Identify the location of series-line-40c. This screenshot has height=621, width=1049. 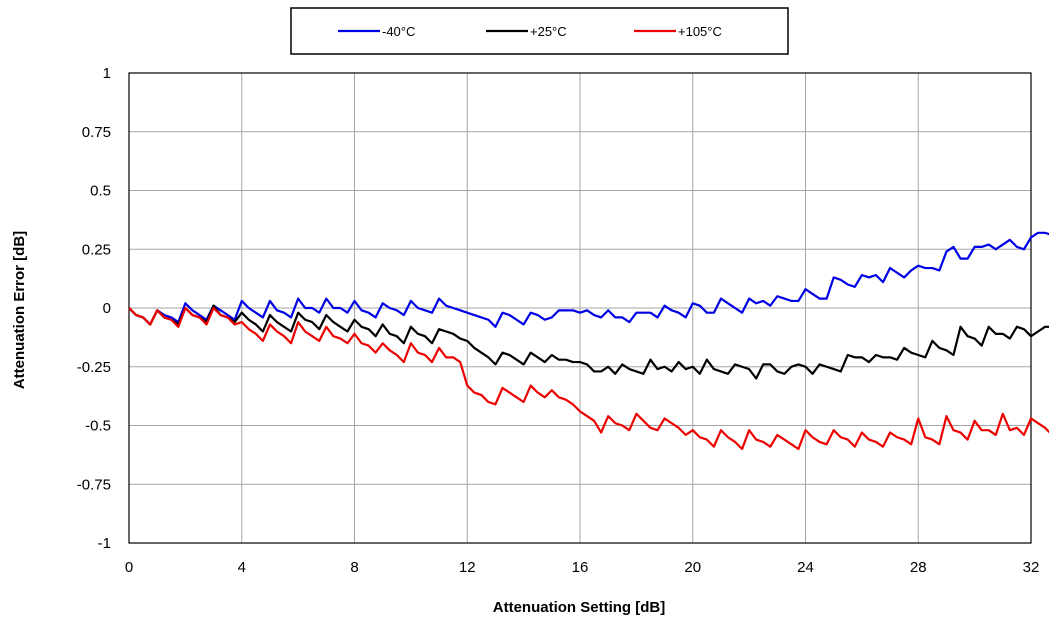
(588, 279).